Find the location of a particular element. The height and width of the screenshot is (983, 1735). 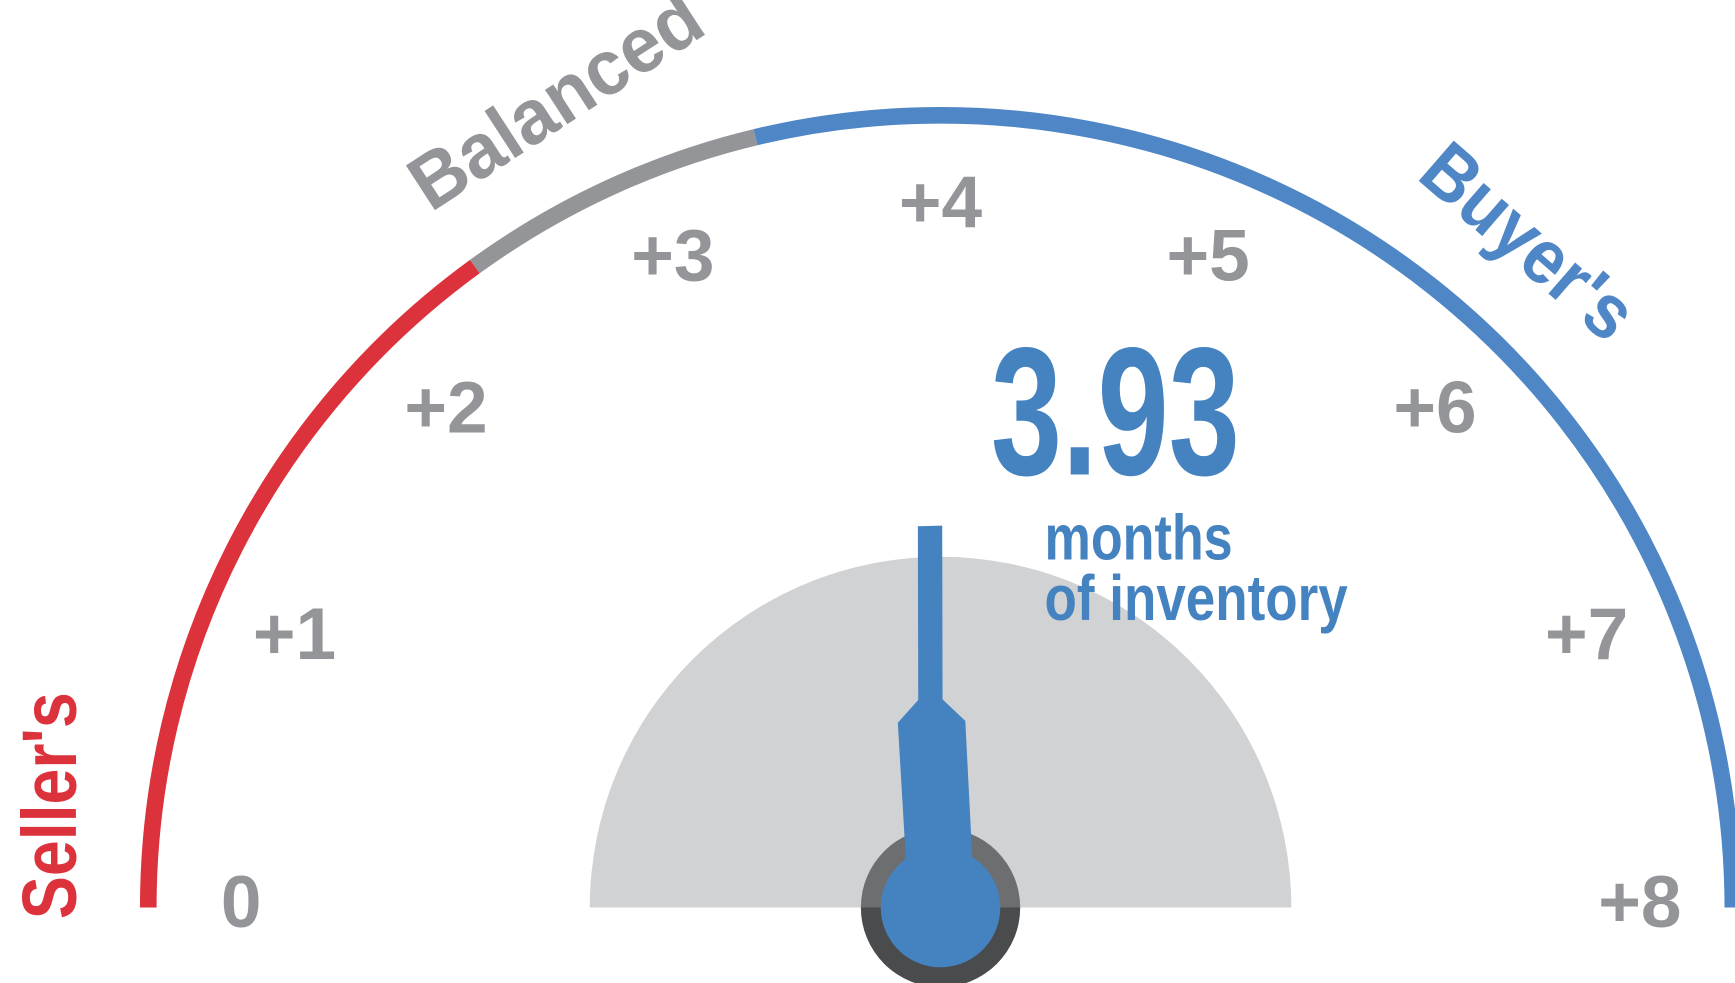

needle-shape is located at coordinates (935, 695).